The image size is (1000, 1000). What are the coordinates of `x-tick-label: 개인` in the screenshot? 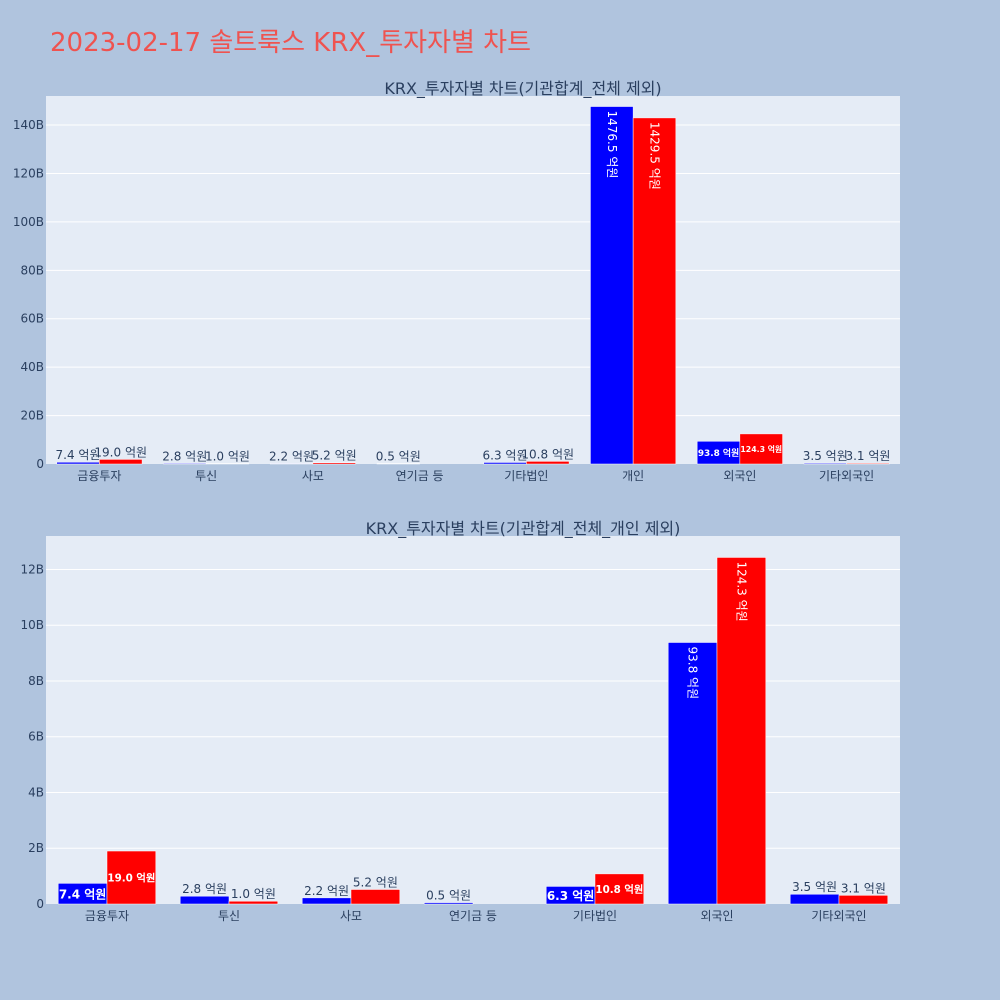 It's located at (633, 476).